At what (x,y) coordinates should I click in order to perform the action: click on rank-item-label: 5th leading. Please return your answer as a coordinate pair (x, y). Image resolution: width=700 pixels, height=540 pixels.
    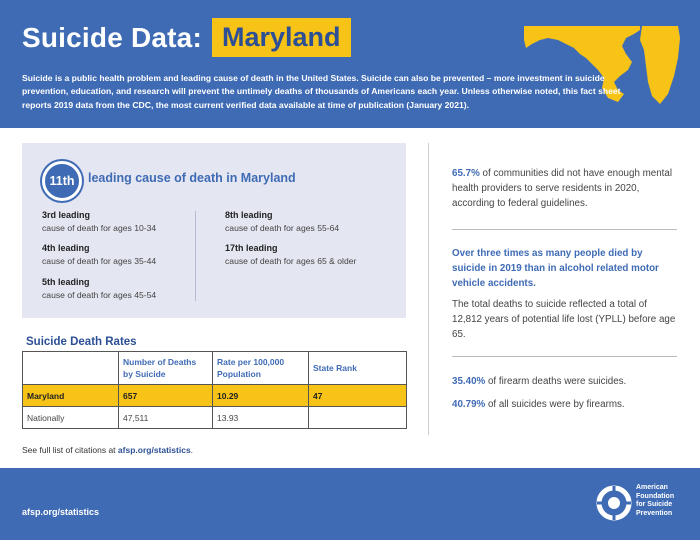
    Looking at the image, I should click on (66, 282).